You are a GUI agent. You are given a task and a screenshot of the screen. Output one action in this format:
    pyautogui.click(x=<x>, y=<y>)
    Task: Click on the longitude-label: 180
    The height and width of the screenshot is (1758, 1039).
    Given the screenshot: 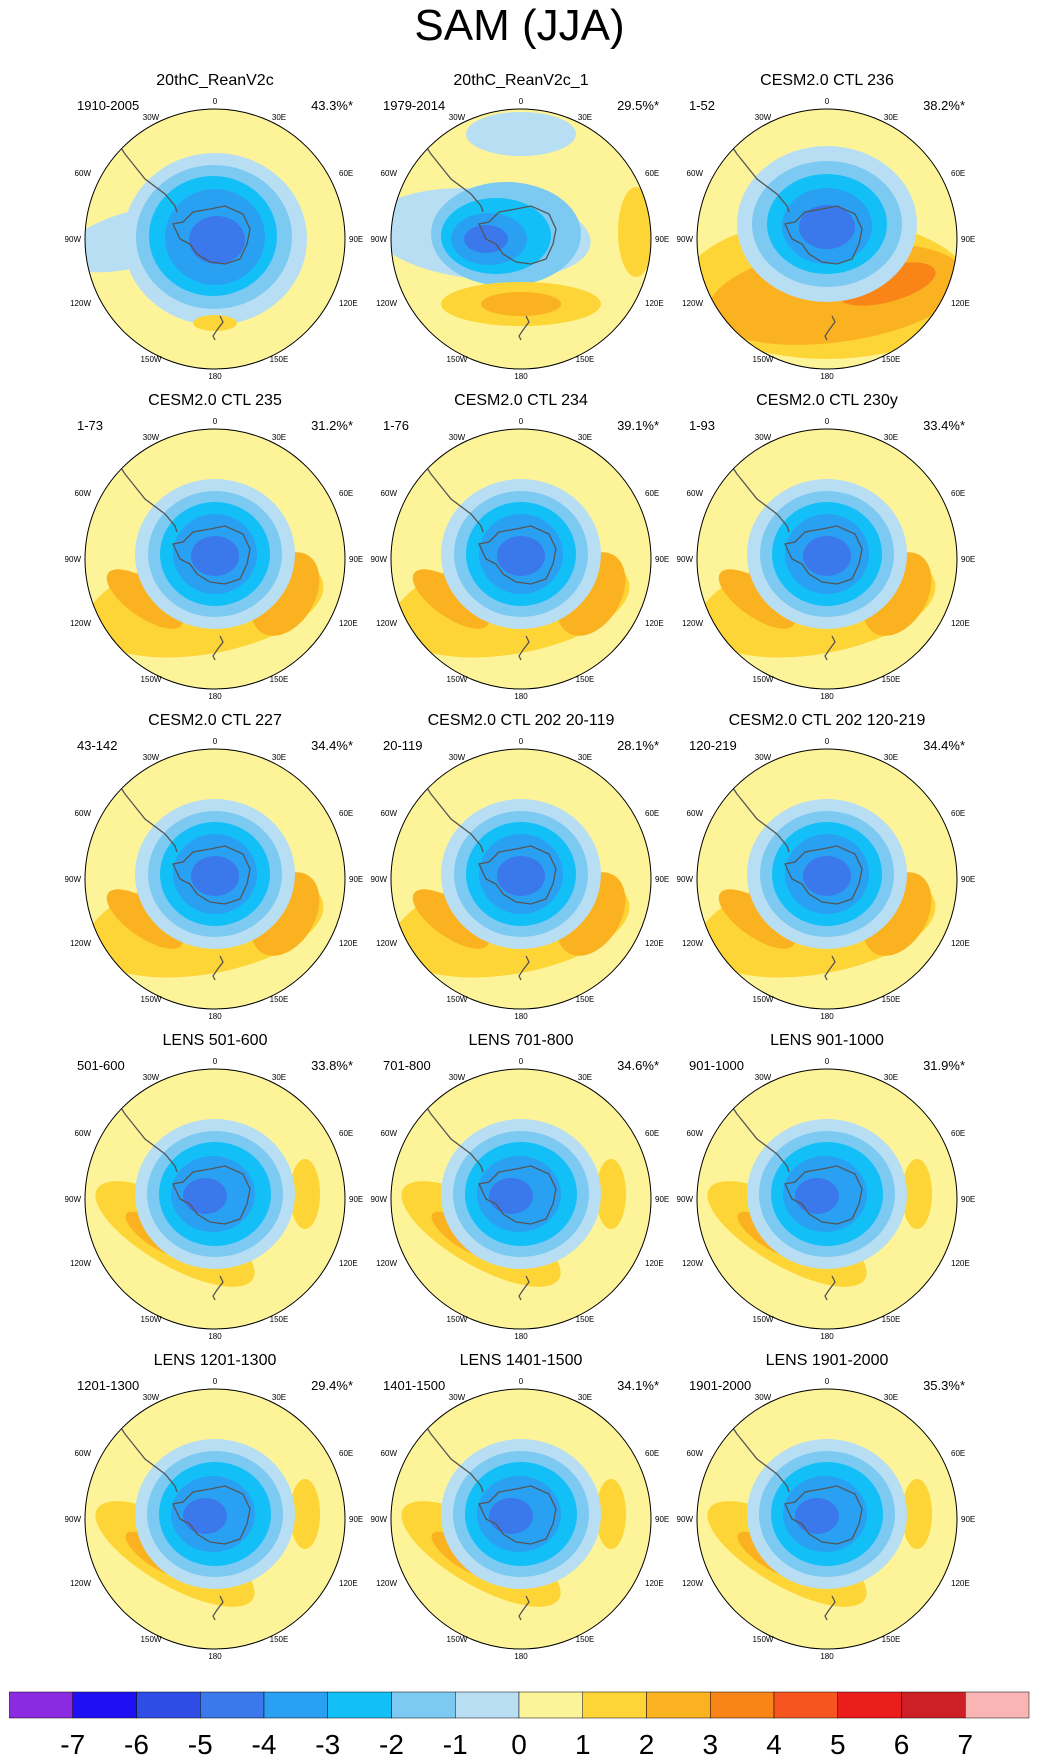 What is the action you would take?
    pyautogui.click(x=521, y=376)
    